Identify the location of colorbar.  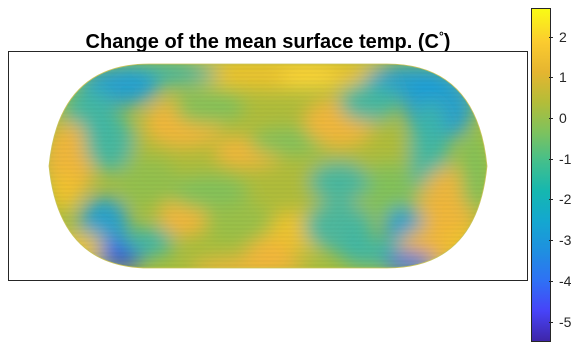
(541, 175).